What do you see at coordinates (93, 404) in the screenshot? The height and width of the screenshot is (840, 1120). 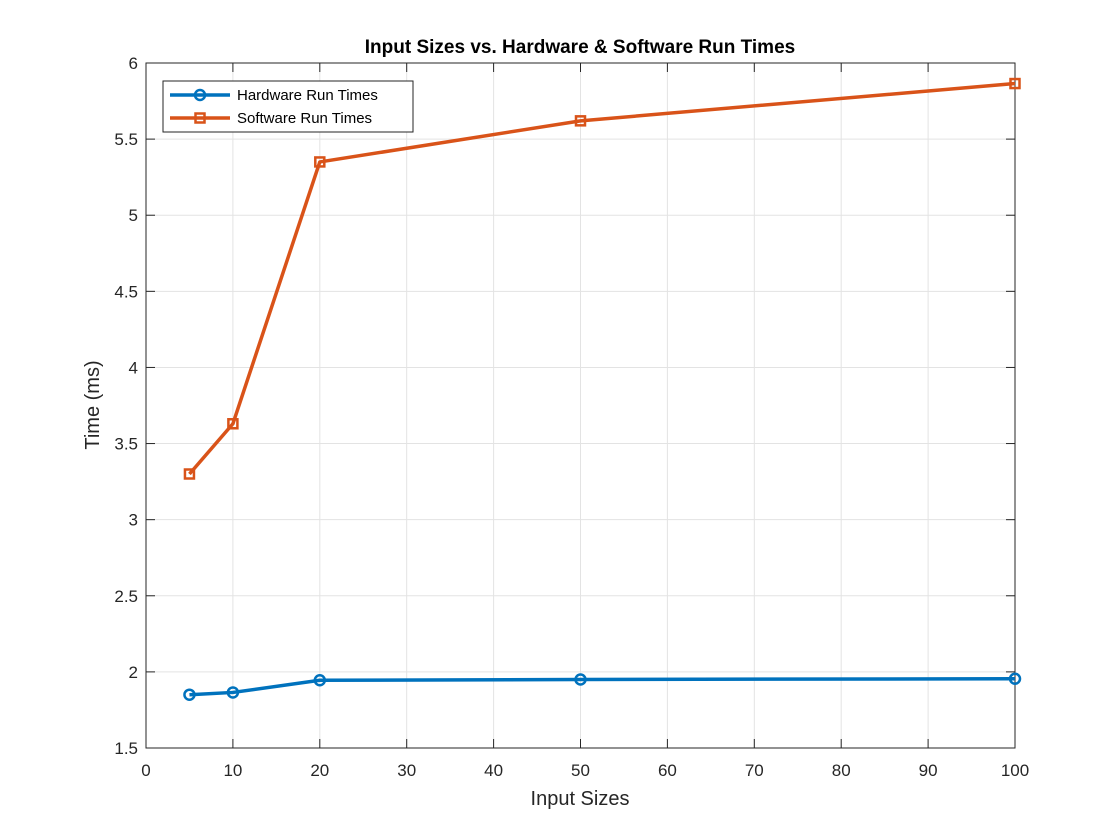 I see `y-axis-label: Time (ms)` at bounding box center [93, 404].